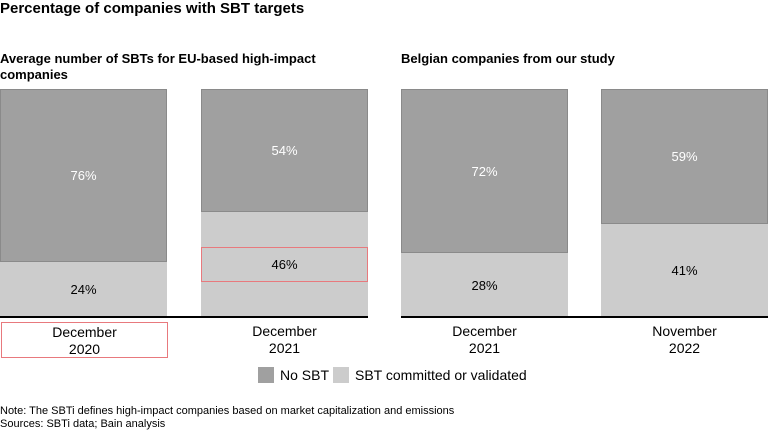 The width and height of the screenshot is (768, 432). I want to click on bar-sbt: 46%, so click(284, 264).